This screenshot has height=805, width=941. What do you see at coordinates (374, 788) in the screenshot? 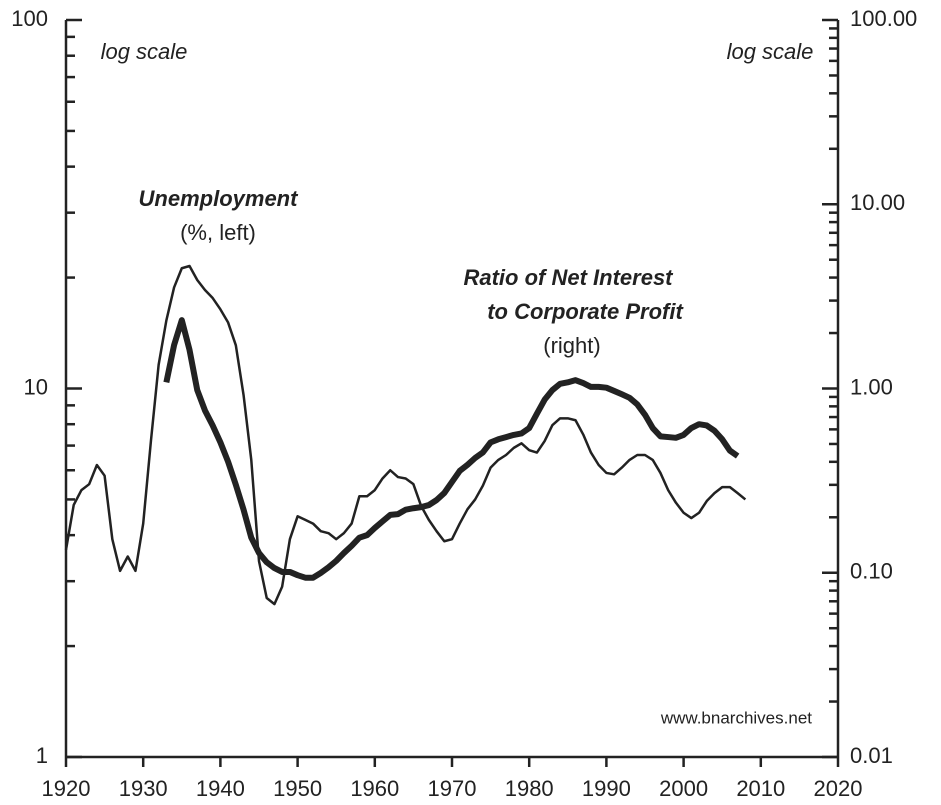
I see `x-tick-label: 1960` at bounding box center [374, 788].